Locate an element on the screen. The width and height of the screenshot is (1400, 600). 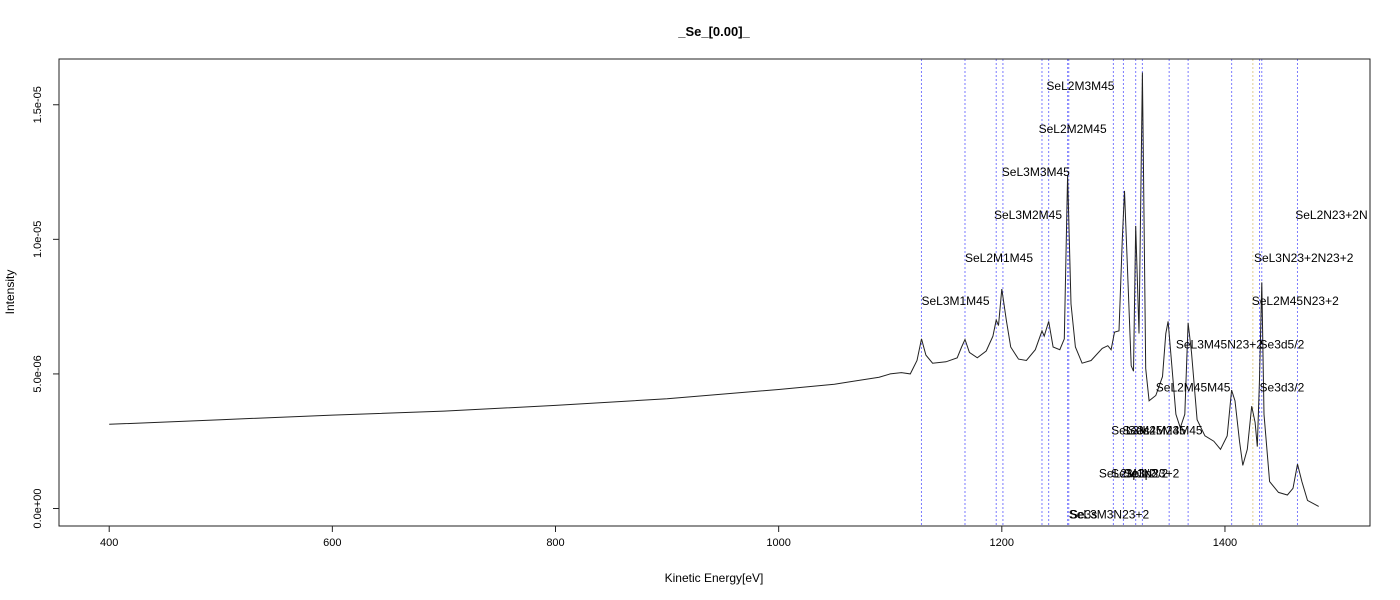
x-axis-label: Kinetic Energy[eV] is located at coordinates (714, 578).